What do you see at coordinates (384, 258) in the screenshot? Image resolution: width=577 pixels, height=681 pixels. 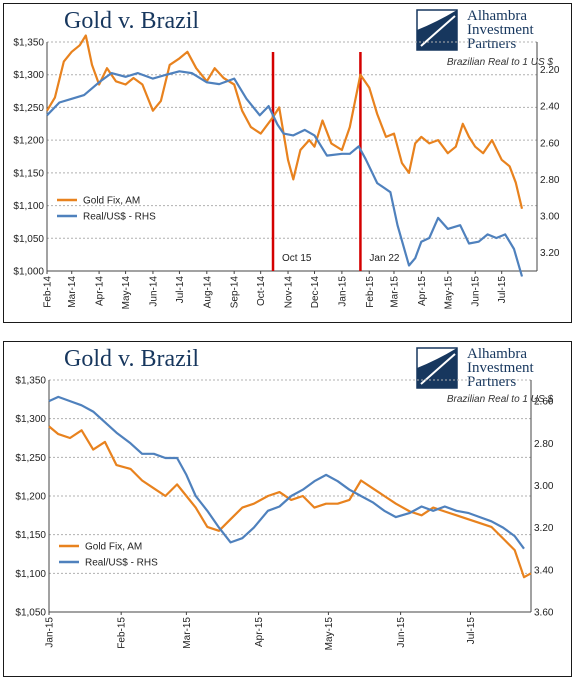 I see `annotation-label: Jan 22` at bounding box center [384, 258].